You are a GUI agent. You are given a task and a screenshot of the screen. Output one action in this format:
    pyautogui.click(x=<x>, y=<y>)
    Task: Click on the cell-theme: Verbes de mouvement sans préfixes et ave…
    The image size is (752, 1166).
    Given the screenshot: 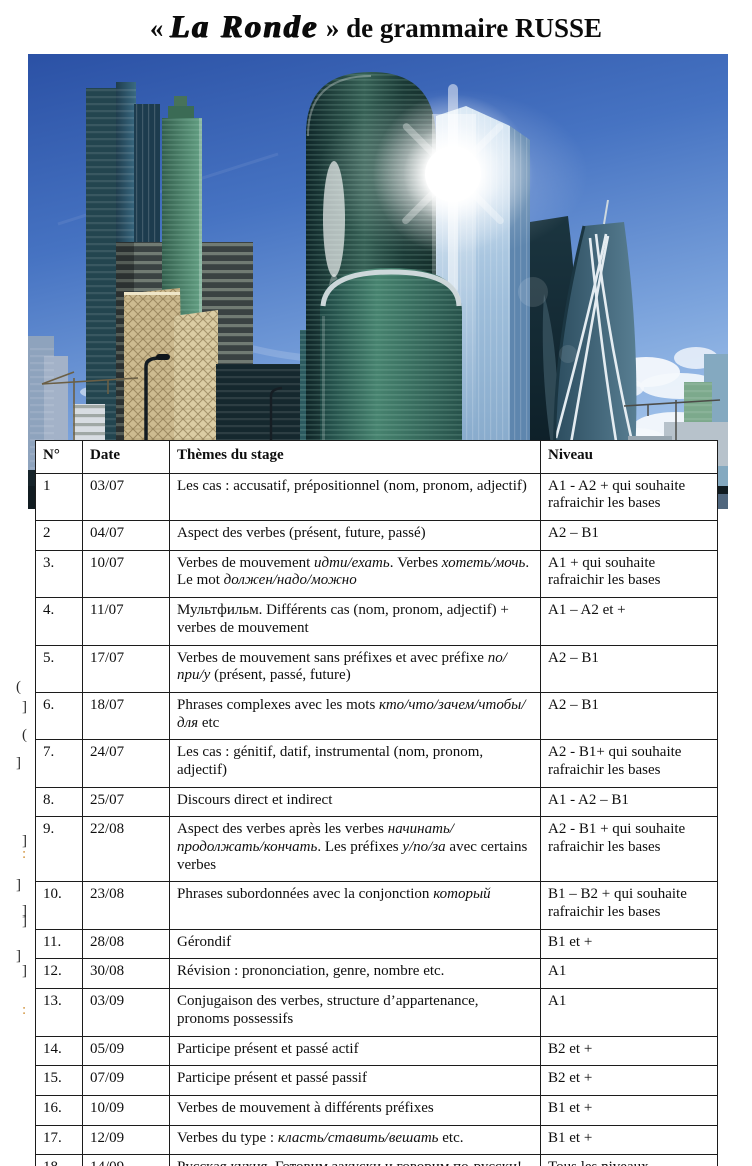 What is the action you would take?
    pyautogui.click(x=355, y=668)
    